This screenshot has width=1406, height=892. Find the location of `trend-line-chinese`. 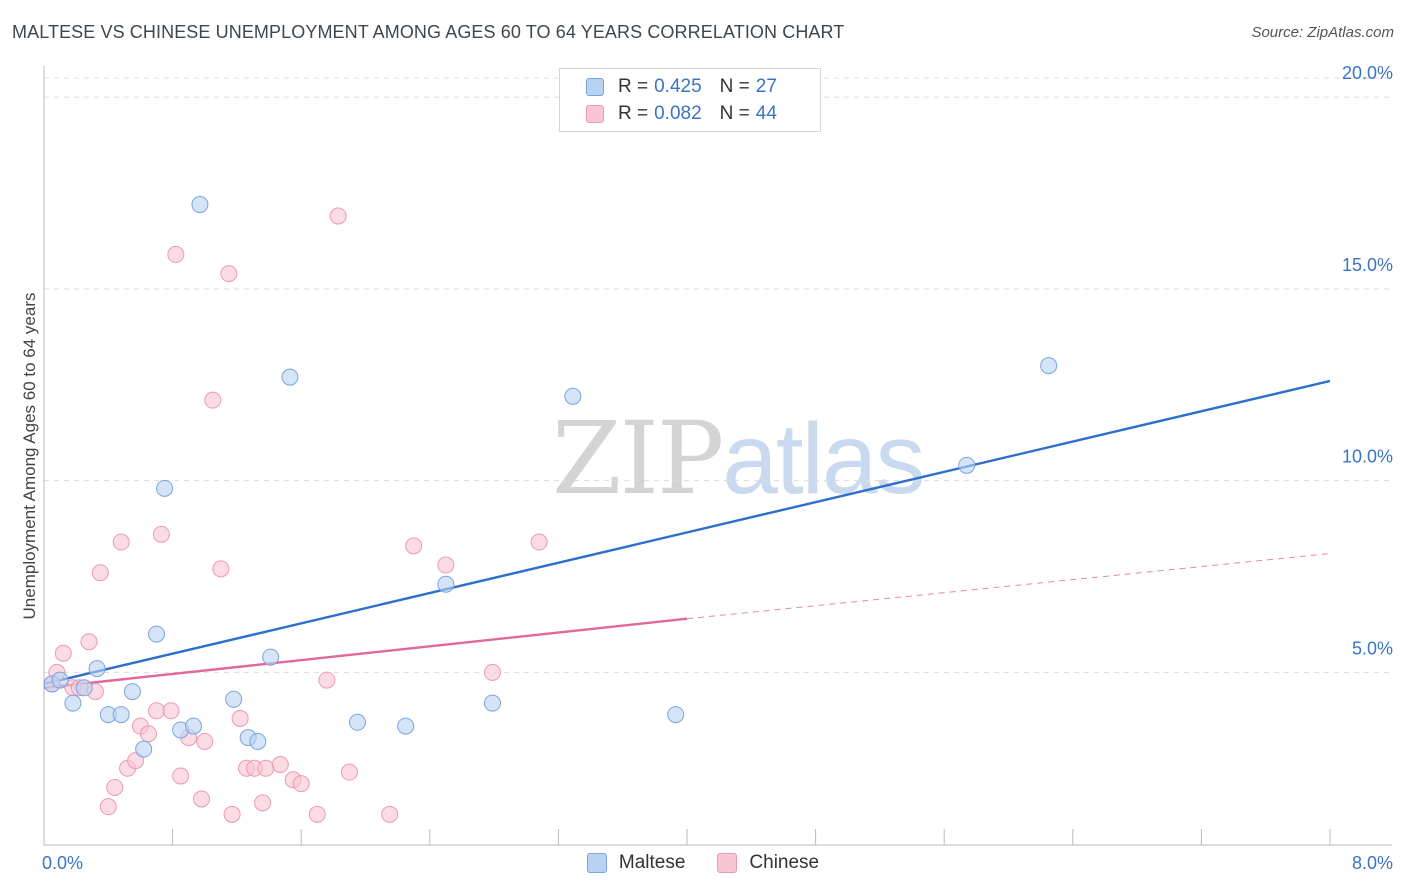

trend-line-chinese is located at coordinates (365, 653).